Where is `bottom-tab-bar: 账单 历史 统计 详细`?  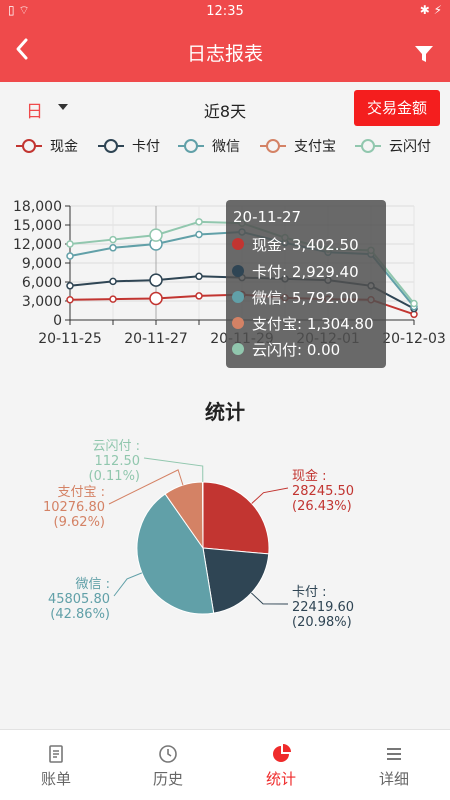 bottom-tab-bar: 账单 历史 统计 详细 is located at coordinates (225, 764).